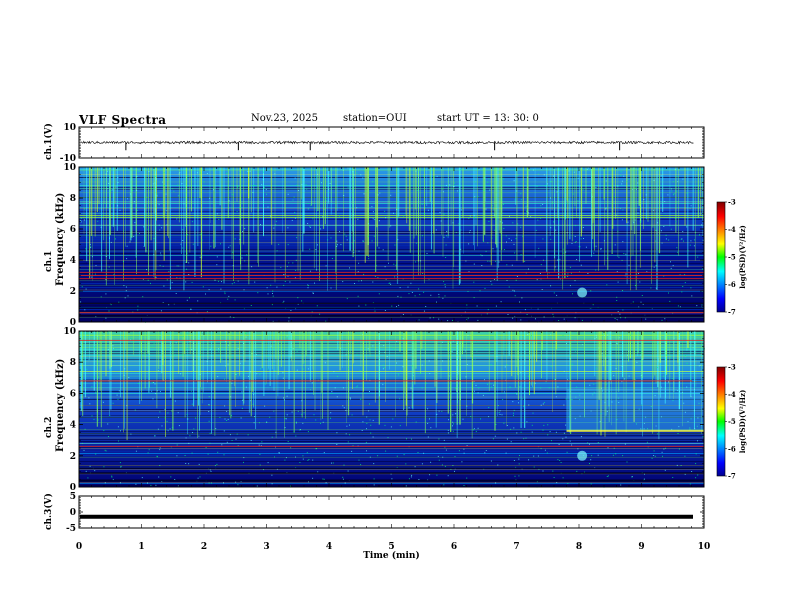 The image size is (792, 612). I want to click on x-tick-label: 2, so click(204, 547).